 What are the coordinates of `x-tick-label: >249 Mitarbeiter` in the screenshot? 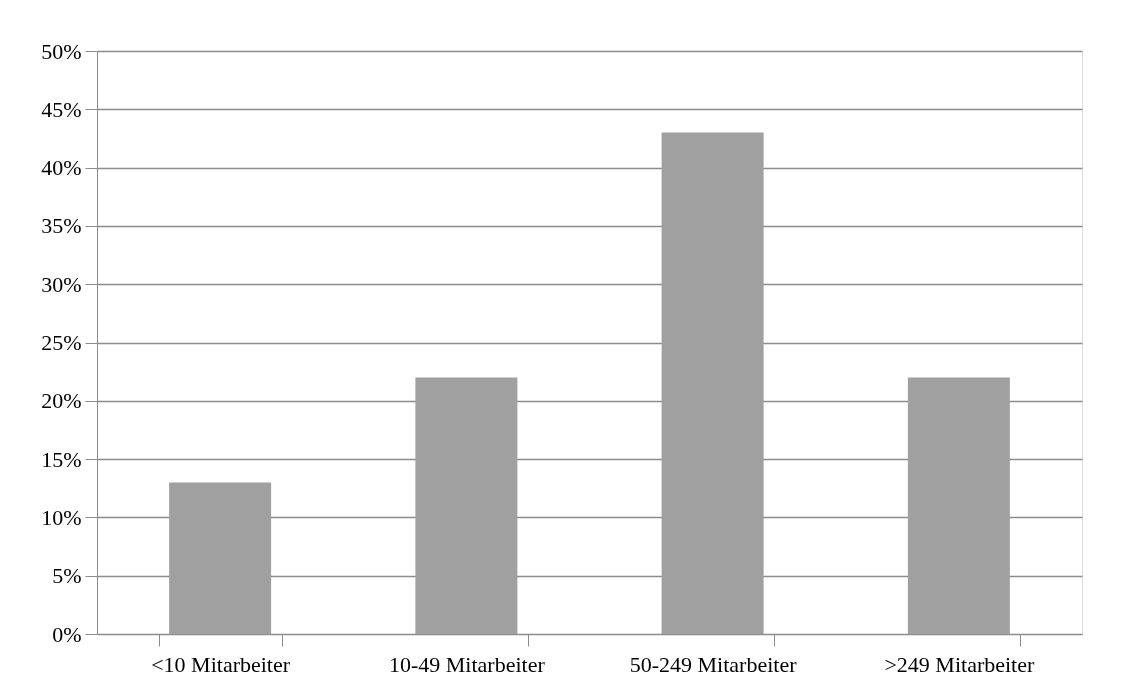 It's located at (959, 664).